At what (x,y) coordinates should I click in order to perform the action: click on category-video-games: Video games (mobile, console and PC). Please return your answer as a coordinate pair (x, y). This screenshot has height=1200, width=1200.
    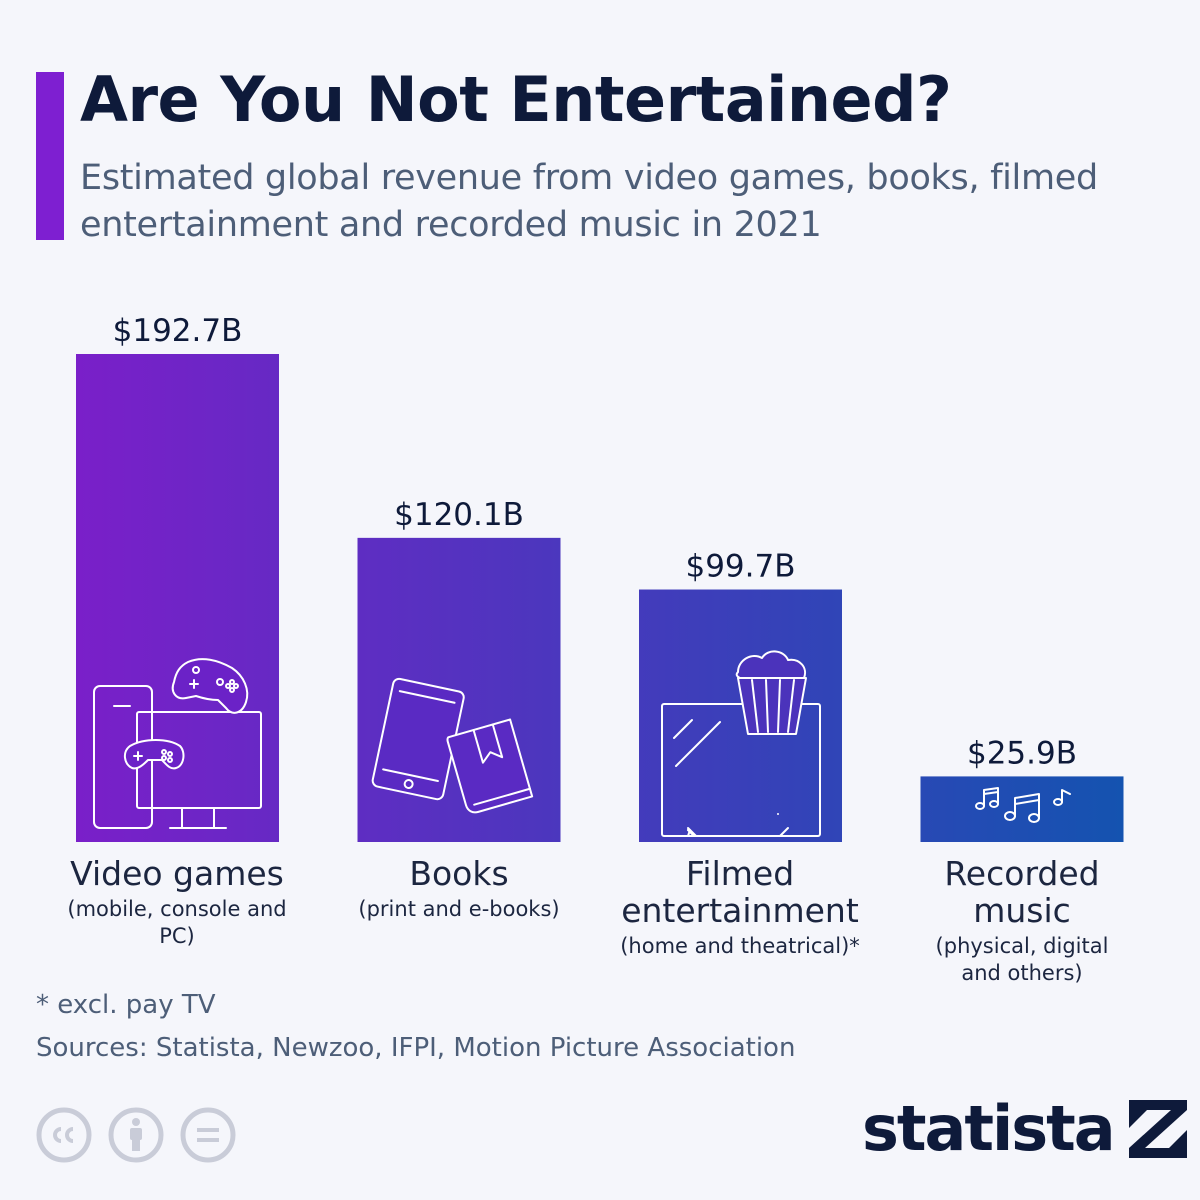
    Looking at the image, I should click on (177, 902).